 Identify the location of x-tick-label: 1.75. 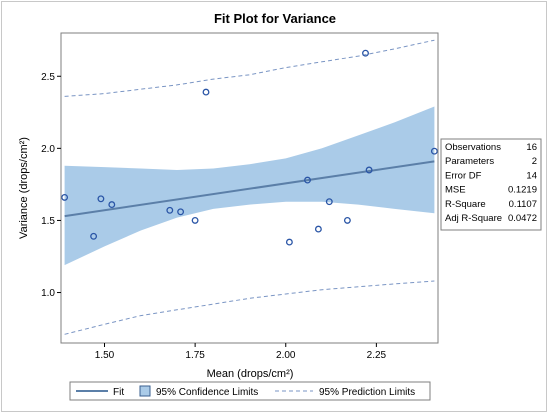
(195, 355).